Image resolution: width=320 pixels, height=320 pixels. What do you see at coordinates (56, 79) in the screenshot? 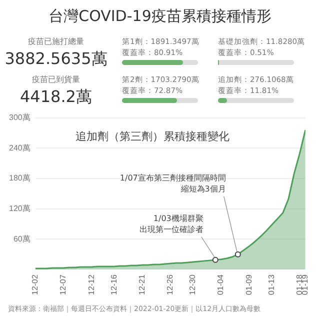
I see `text: 疫苗已到貨量` at bounding box center [56, 79].